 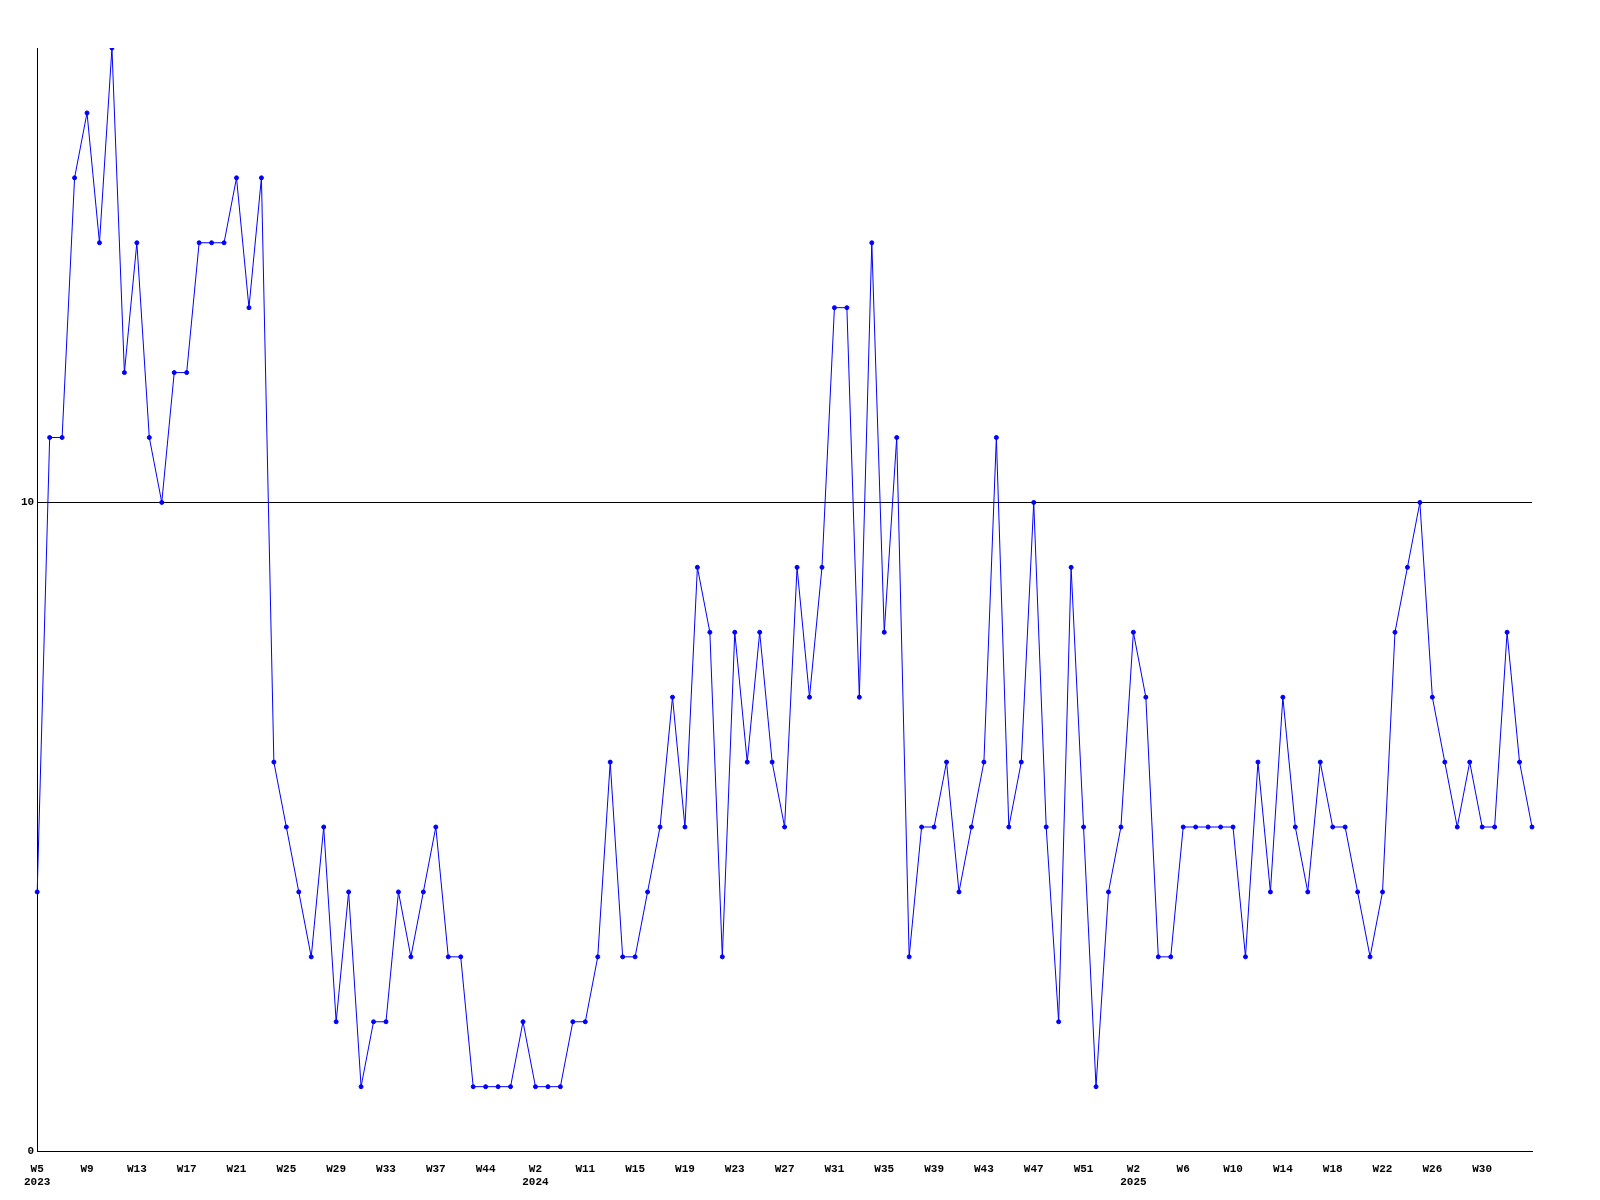 I want to click on x-tick-label: W44, so click(x=485, y=1168).